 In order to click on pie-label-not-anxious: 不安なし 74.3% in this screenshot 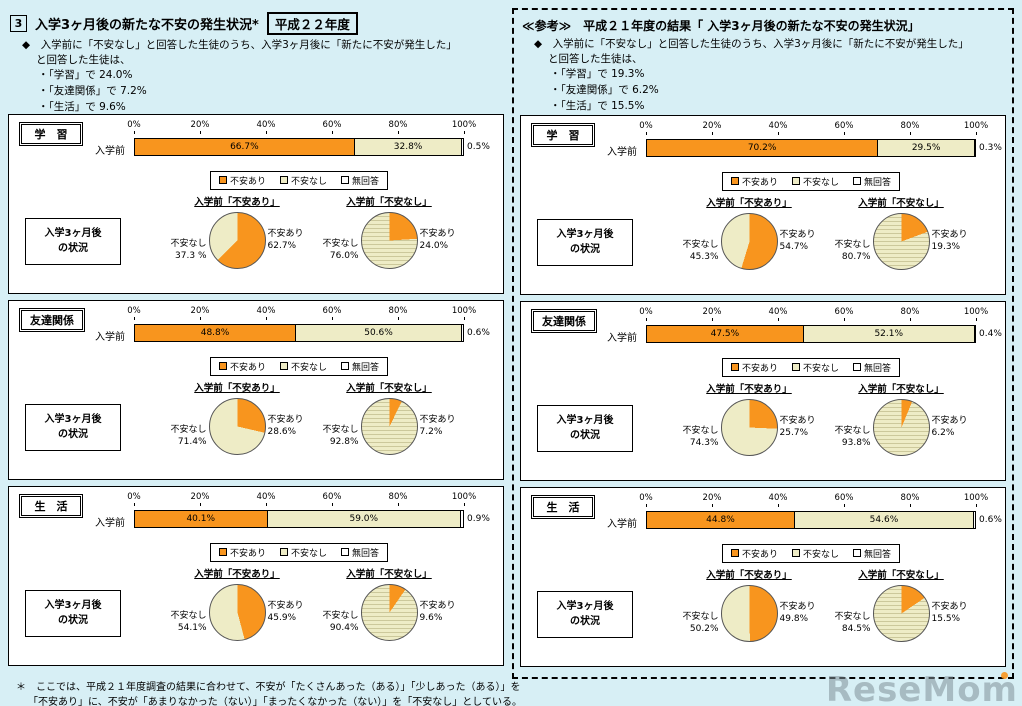, I will do `click(700, 437)`.